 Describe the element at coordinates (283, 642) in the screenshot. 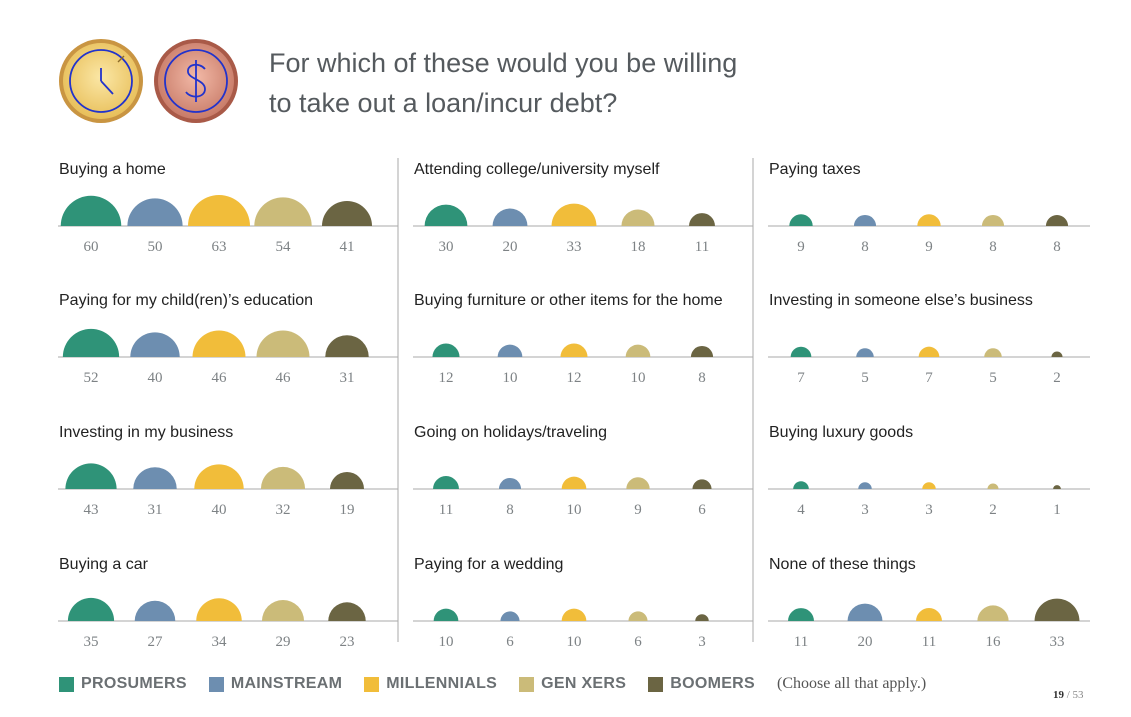

I see `value-label: 29` at that location.